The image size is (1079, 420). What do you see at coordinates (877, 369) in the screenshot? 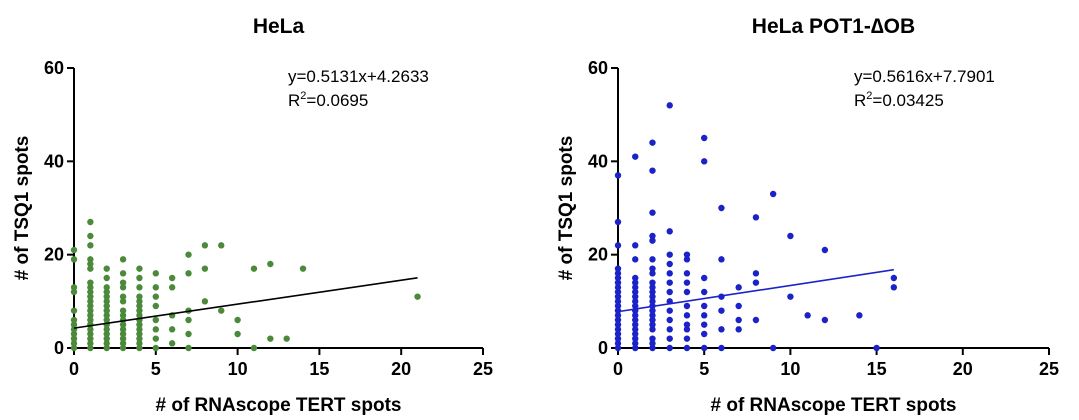
I see `x-tick-label: 15` at bounding box center [877, 369].